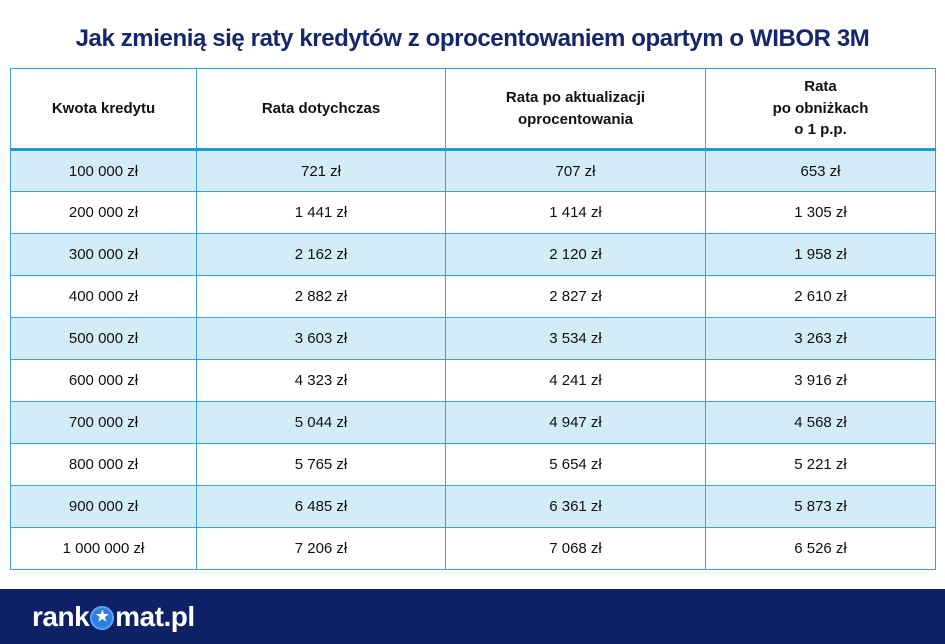 This screenshot has width=945, height=644. Describe the element at coordinates (321, 296) in the screenshot. I see `table-cell: 2 882 zł` at that location.